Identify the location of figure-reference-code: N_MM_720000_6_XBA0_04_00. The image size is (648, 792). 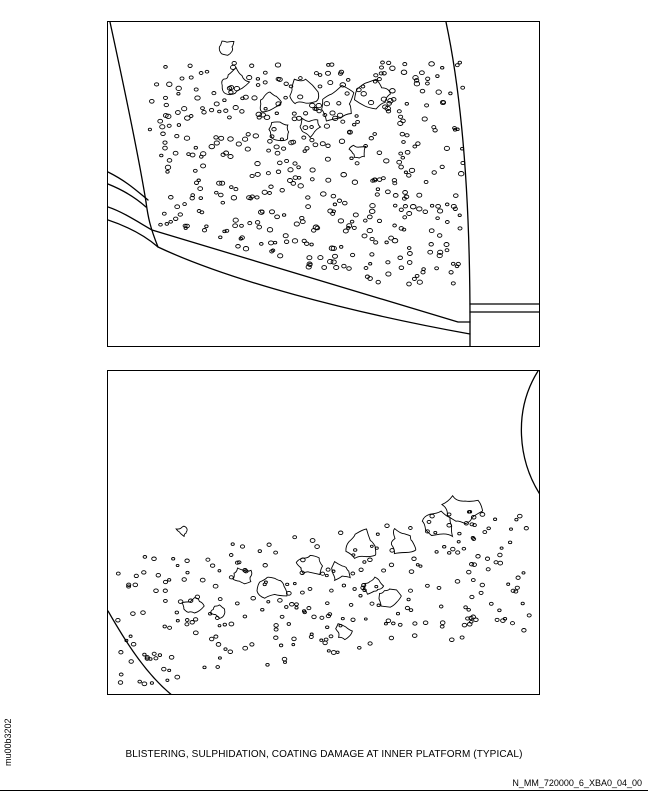
(577, 783).